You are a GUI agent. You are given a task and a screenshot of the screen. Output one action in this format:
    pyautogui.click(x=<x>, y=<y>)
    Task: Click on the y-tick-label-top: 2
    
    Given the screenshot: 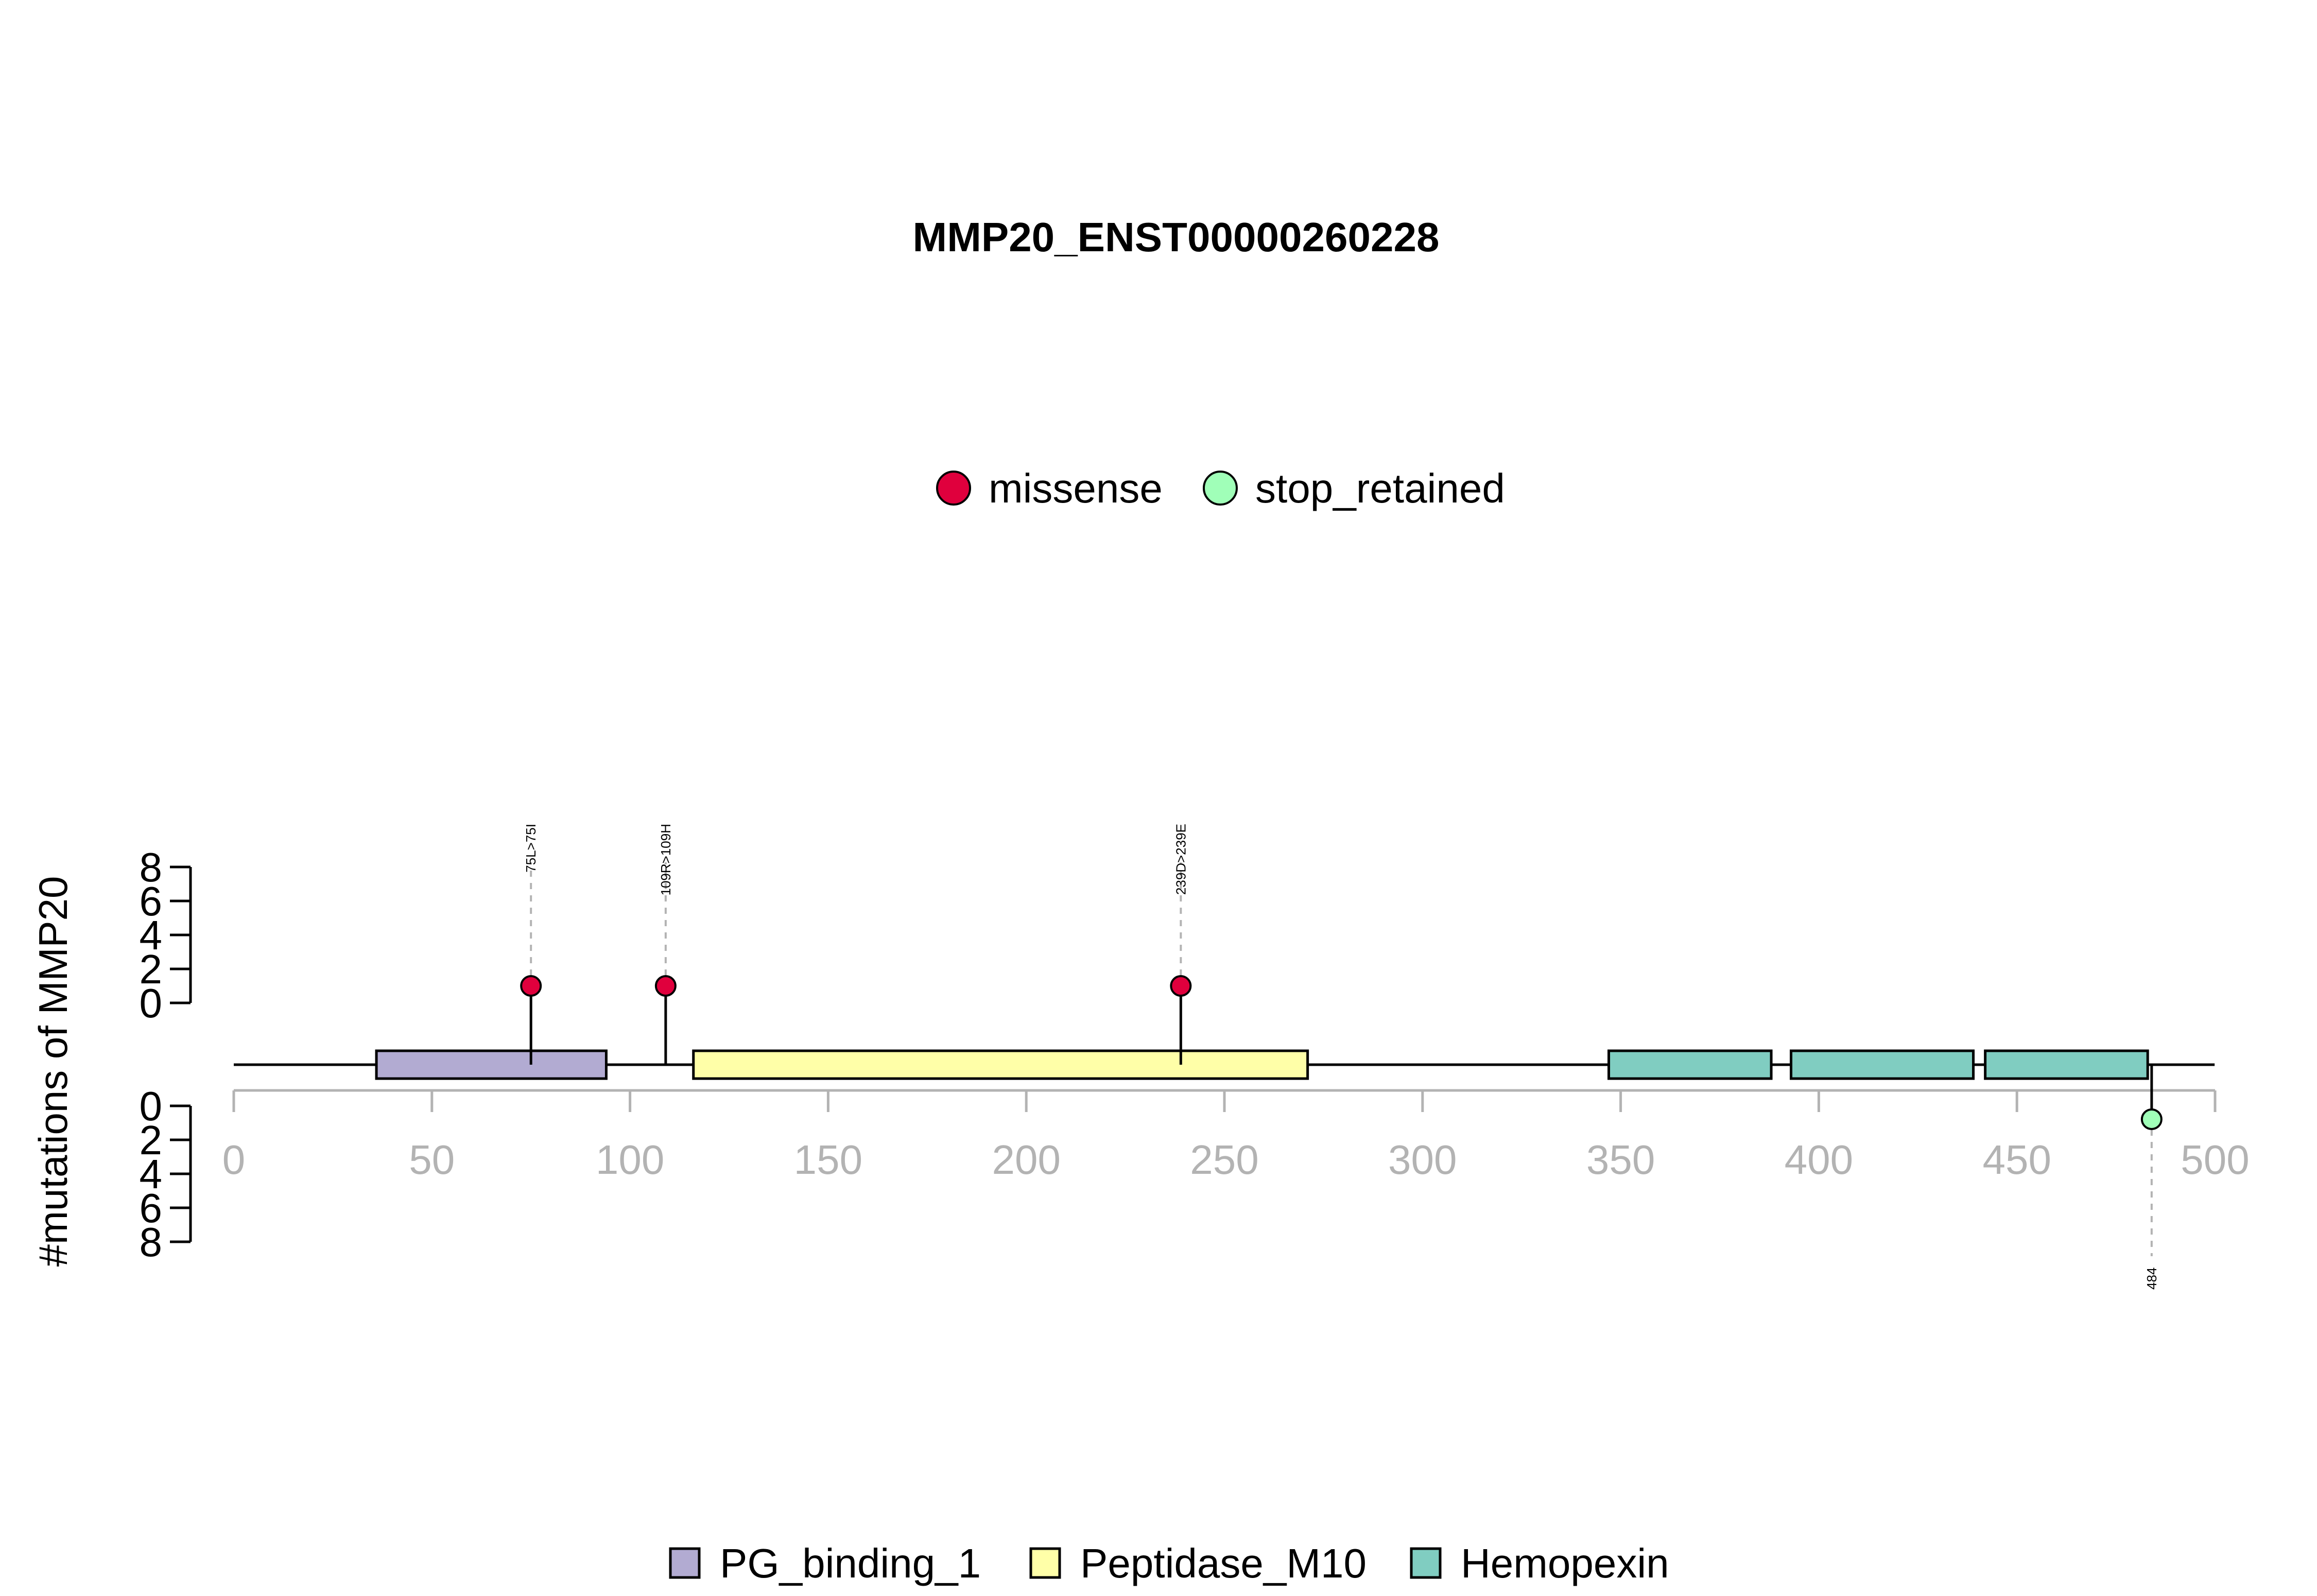 What is the action you would take?
    pyautogui.click(x=151, y=969)
    